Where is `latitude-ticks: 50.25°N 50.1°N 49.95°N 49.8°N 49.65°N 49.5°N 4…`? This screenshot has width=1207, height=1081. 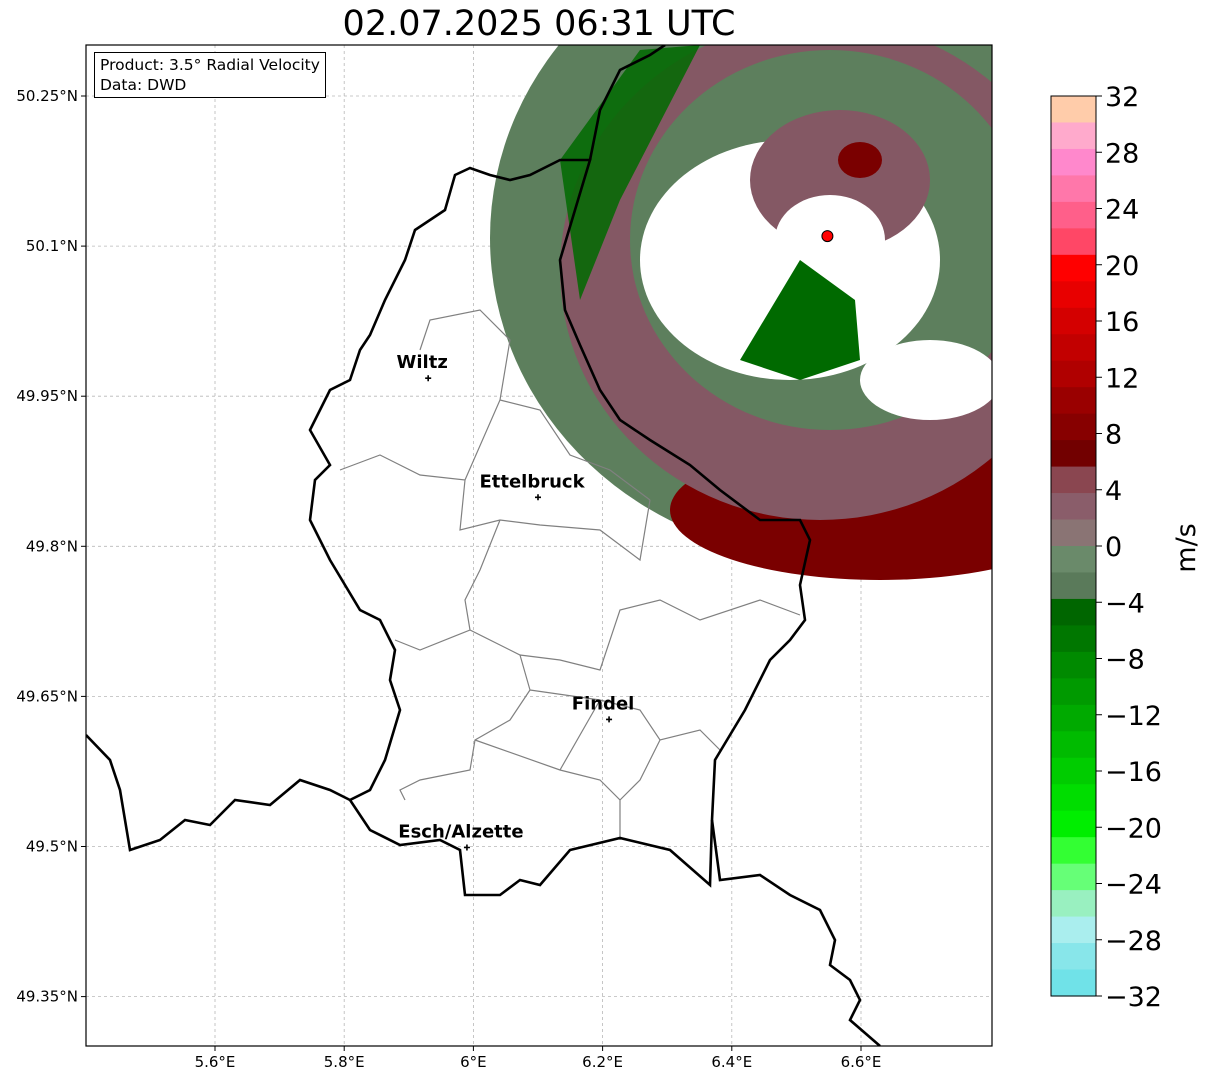
latitude-ticks: 50.25°N 50.1°N 49.95°N 49.8°N 49.65°N 49.5°N 4… is located at coordinates (51, 546).